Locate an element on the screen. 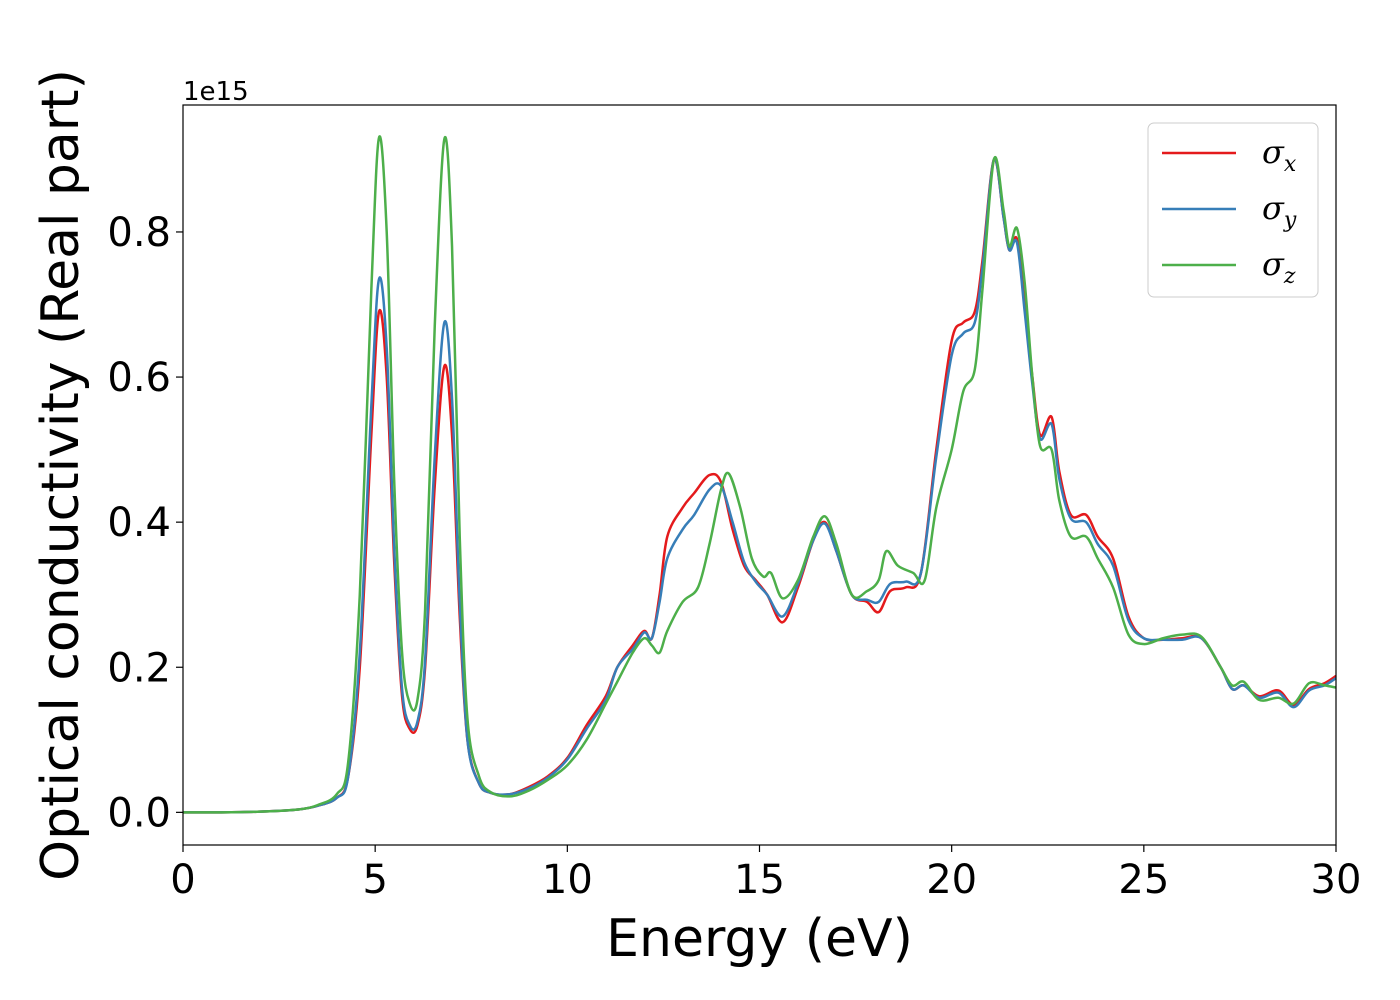 Image resolution: width=1400 pixels, height=1000 pixels. y-tick-label: 0.8 is located at coordinates (139, 233).